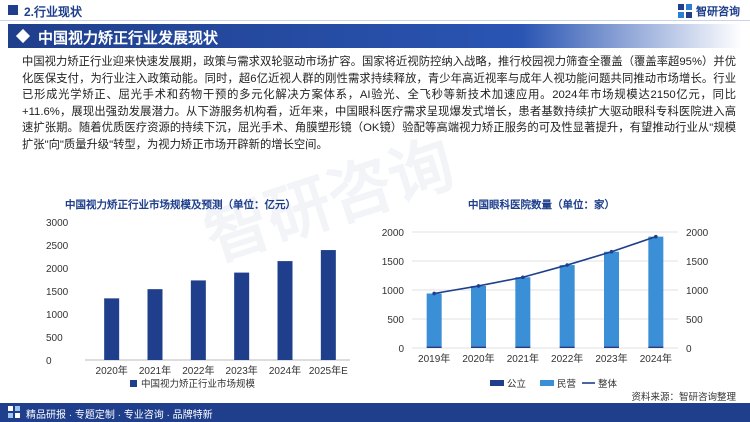 The width and height of the screenshot is (750, 422). What do you see at coordinates (375, 11) in the screenshot?
I see `top-bar: 2.行业现状 智研咨询` at bounding box center [375, 11].